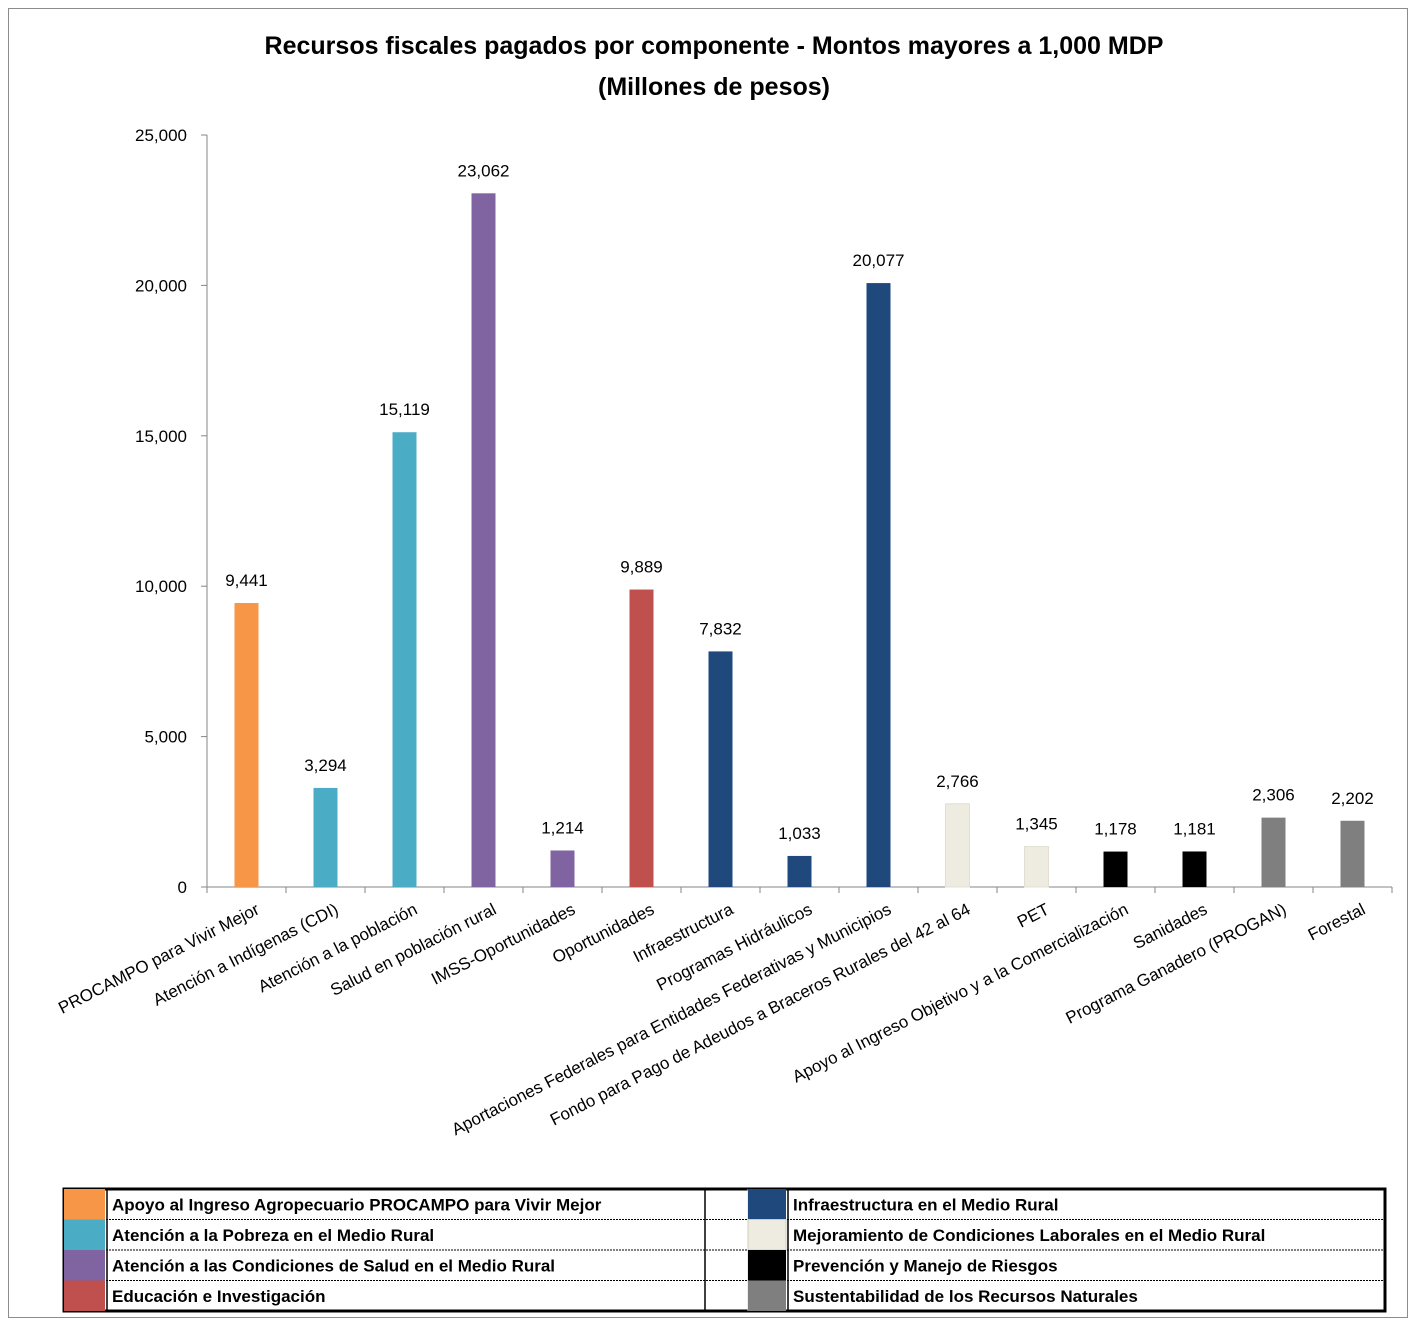 This screenshot has height=1326, width=1418. I want to click on data-label: 23,062, so click(484, 170).